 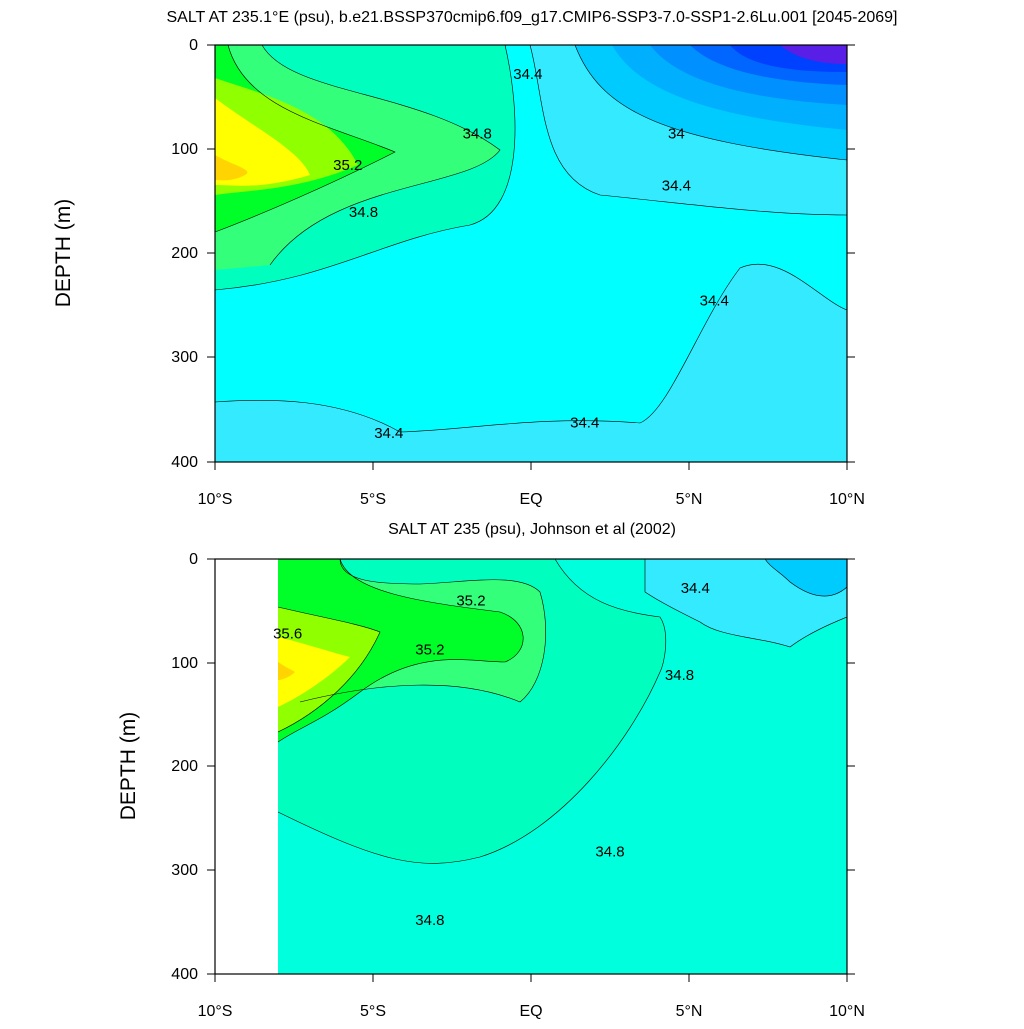 What do you see at coordinates (676, 134) in the screenshot?
I see `contour-label: 34` at bounding box center [676, 134].